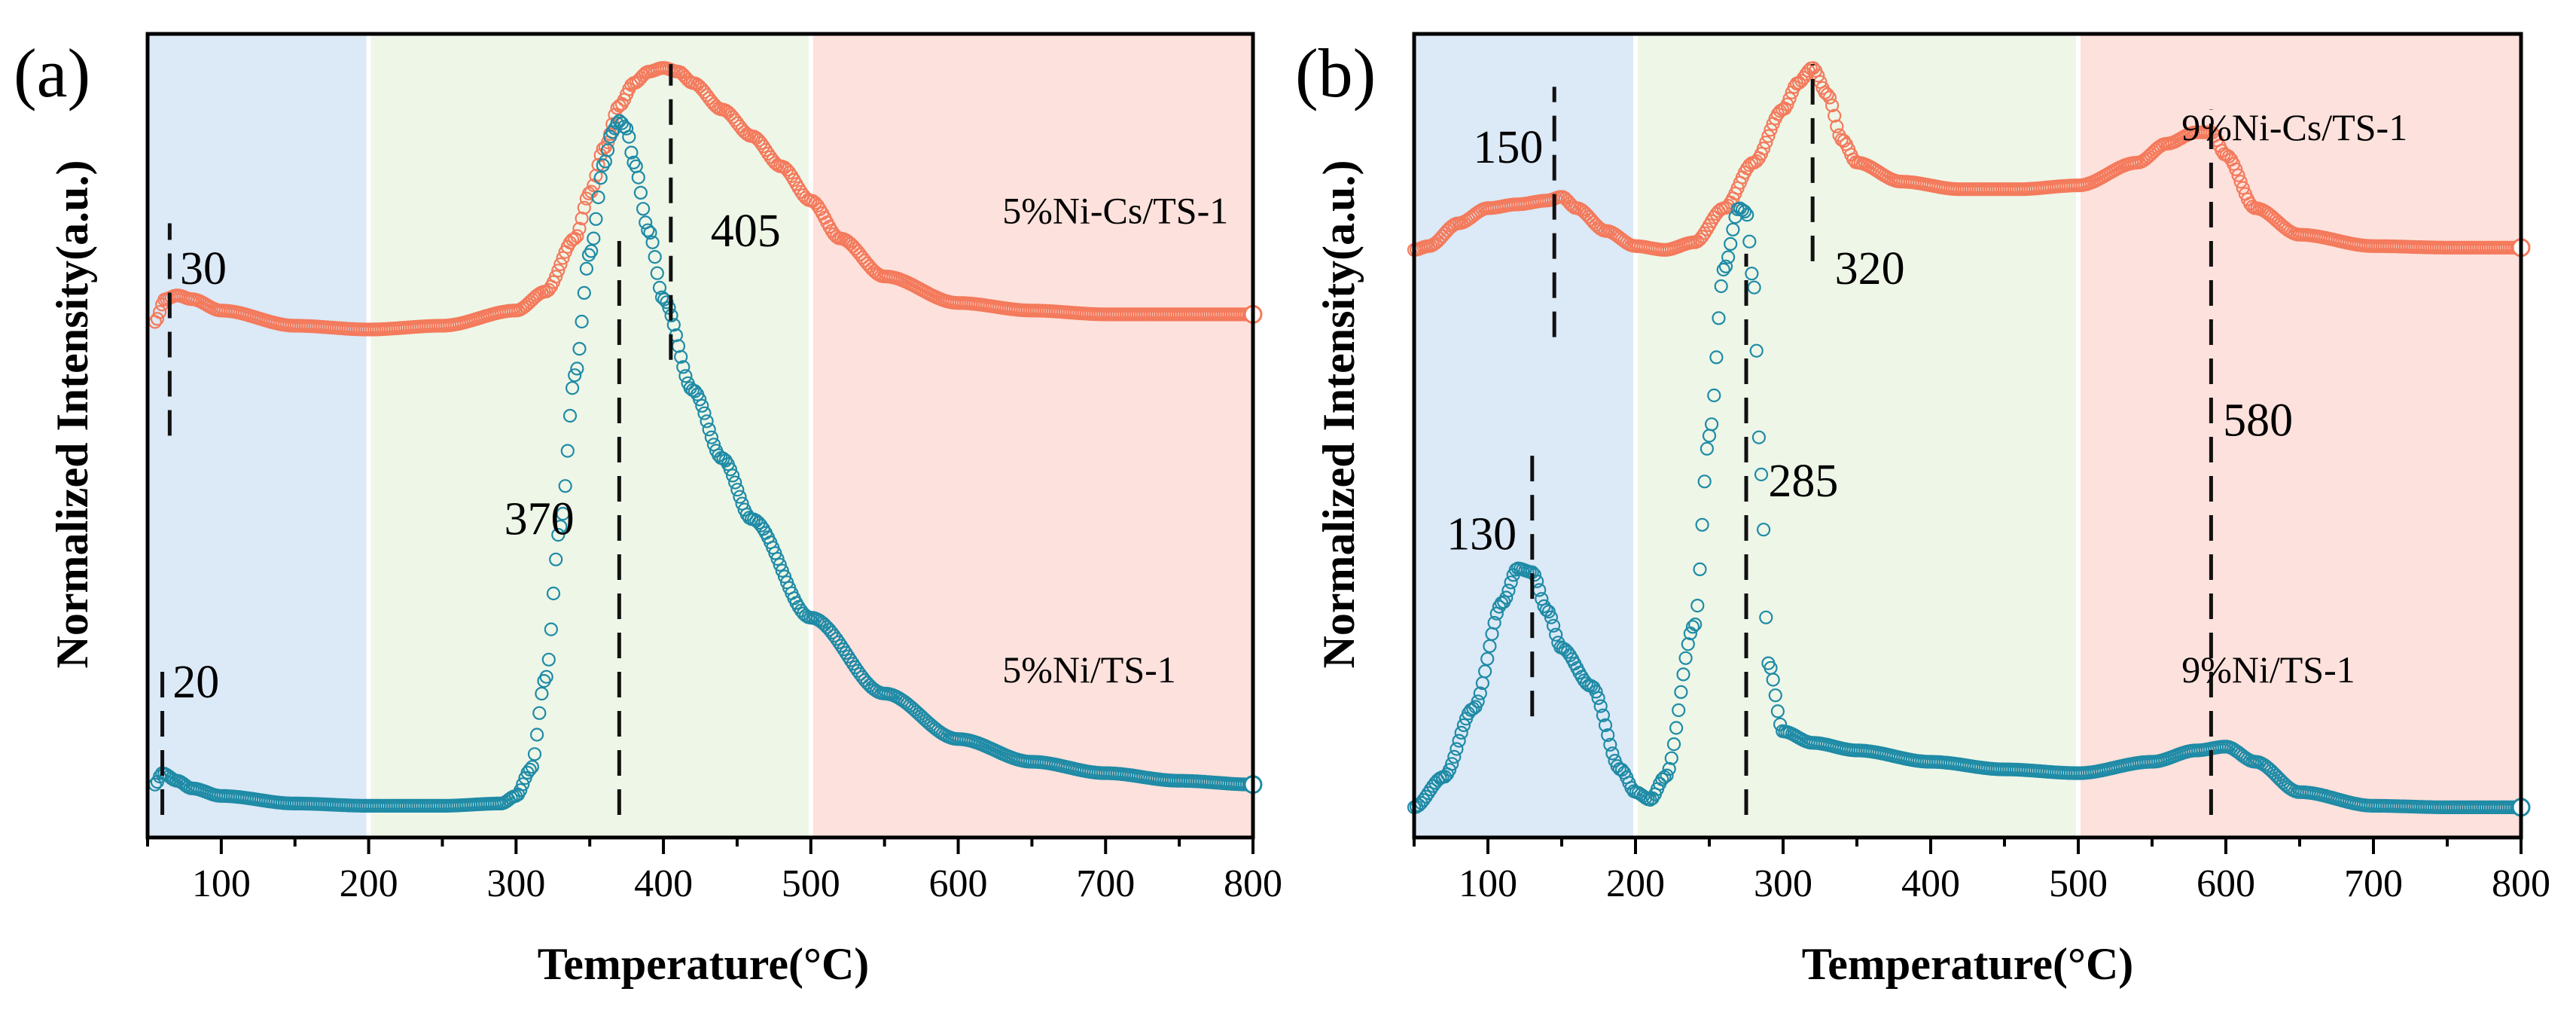  What do you see at coordinates (1115, 211) in the screenshot?
I see `panel-a-series-label-0: 5%Ni-Cs/TS-1` at bounding box center [1115, 211].